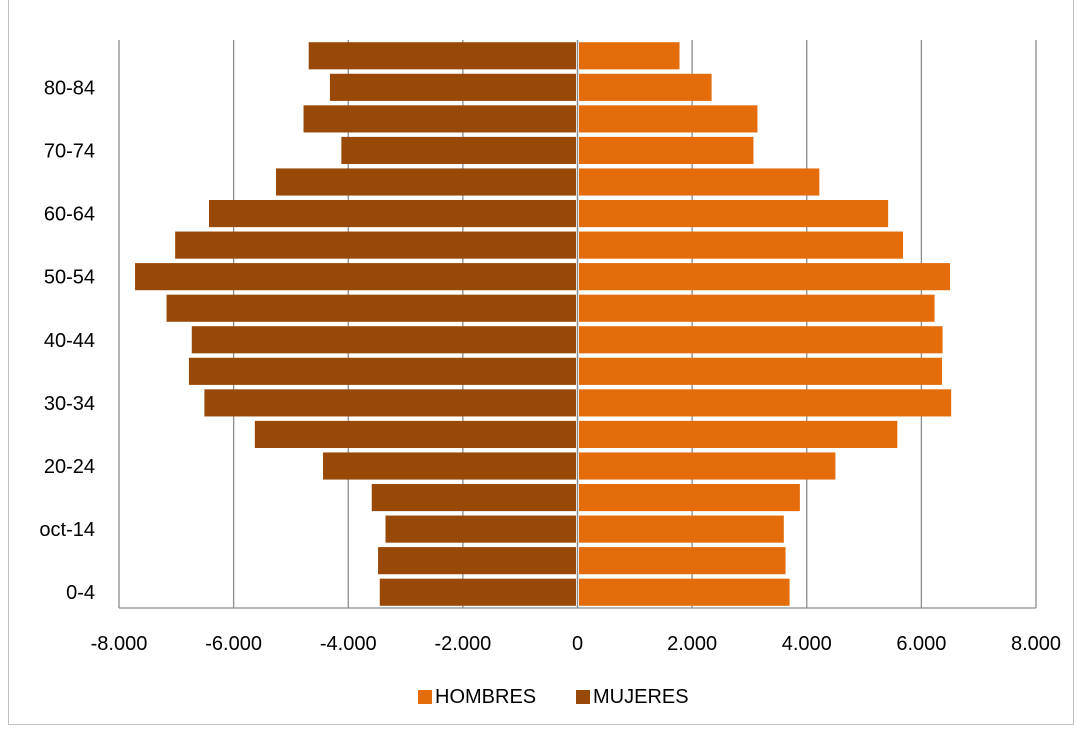  What do you see at coordinates (921, 644) in the screenshot?
I see `x-tick-label-7: 6.000` at bounding box center [921, 644].